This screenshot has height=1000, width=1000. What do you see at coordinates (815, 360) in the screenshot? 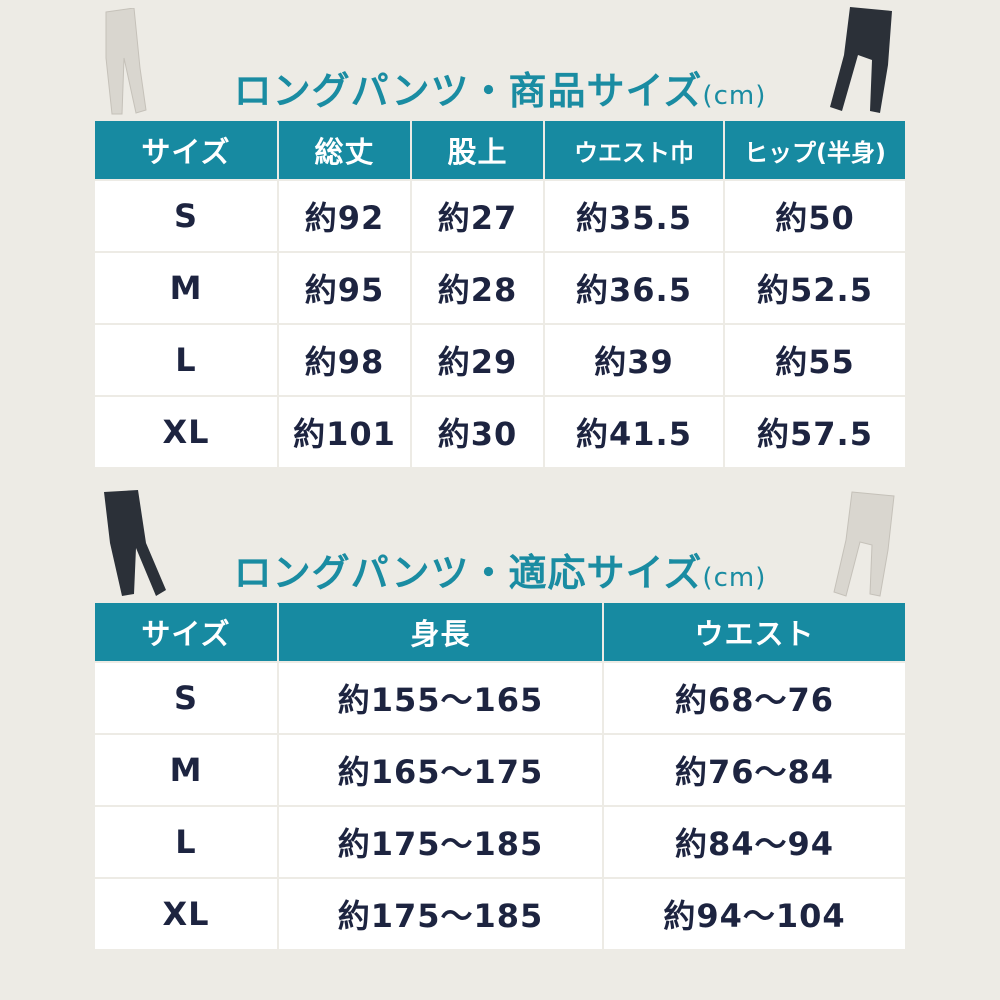
I see `value-cell: 約55` at bounding box center [815, 360].